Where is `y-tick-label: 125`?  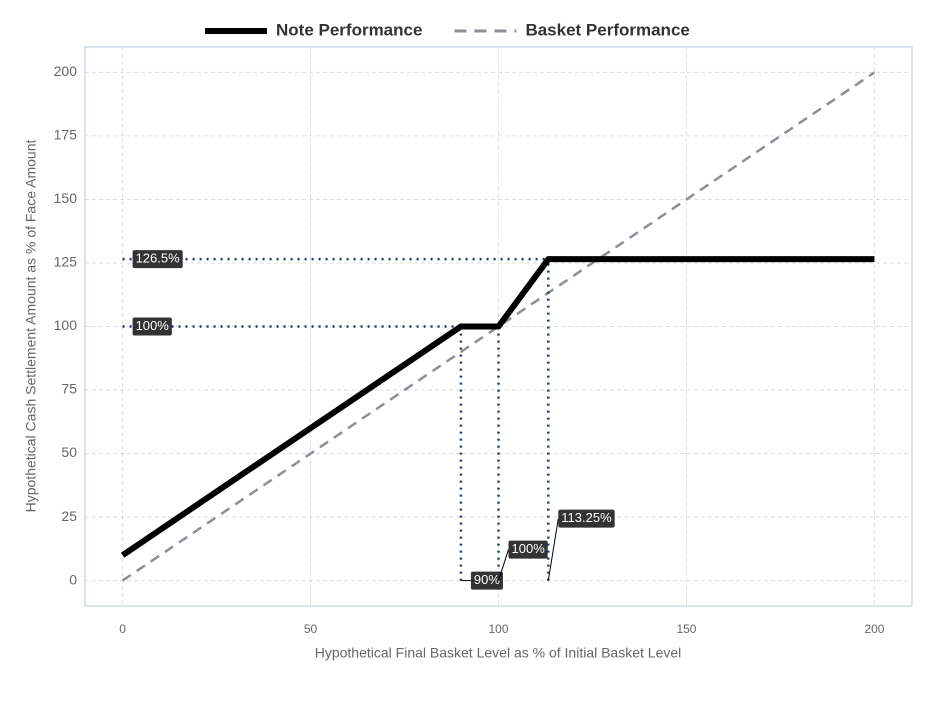 y-tick-label: 125 is located at coordinates (66, 262).